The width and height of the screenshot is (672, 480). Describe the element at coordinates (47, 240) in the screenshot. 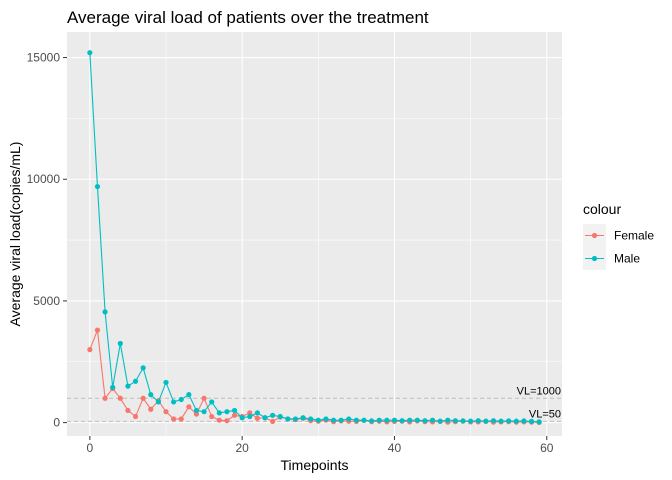

I see `y-axis: 0 5000 10000 15000` at that location.